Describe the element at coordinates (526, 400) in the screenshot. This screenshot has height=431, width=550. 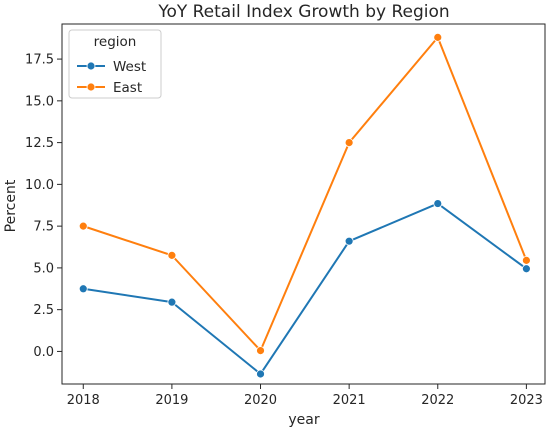
I see `x-tick-label-2023: 2023` at that location.